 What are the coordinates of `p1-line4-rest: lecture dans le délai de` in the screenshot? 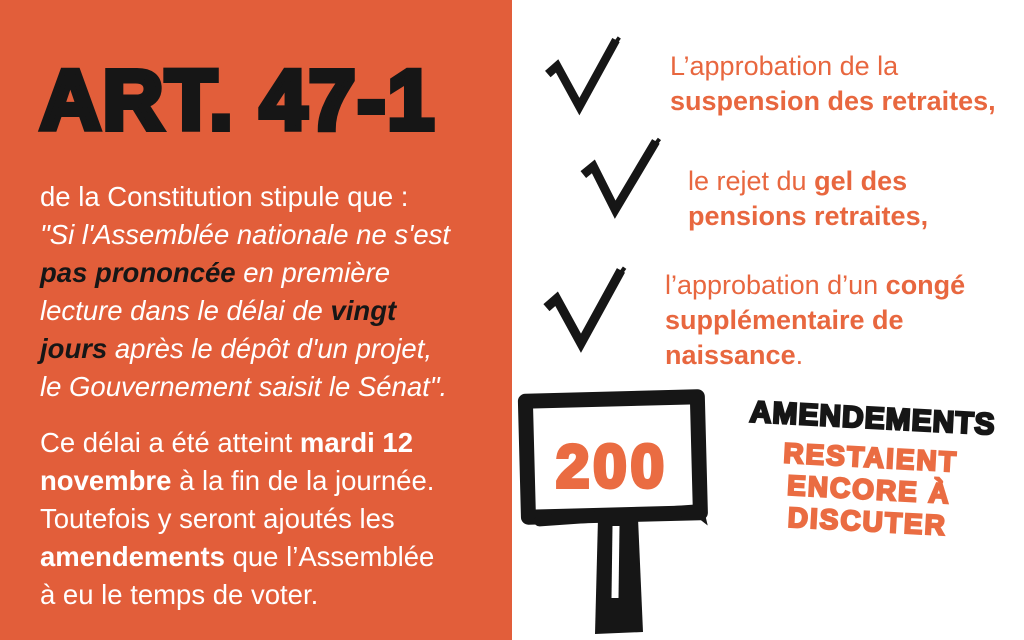 It's located at (185, 310).